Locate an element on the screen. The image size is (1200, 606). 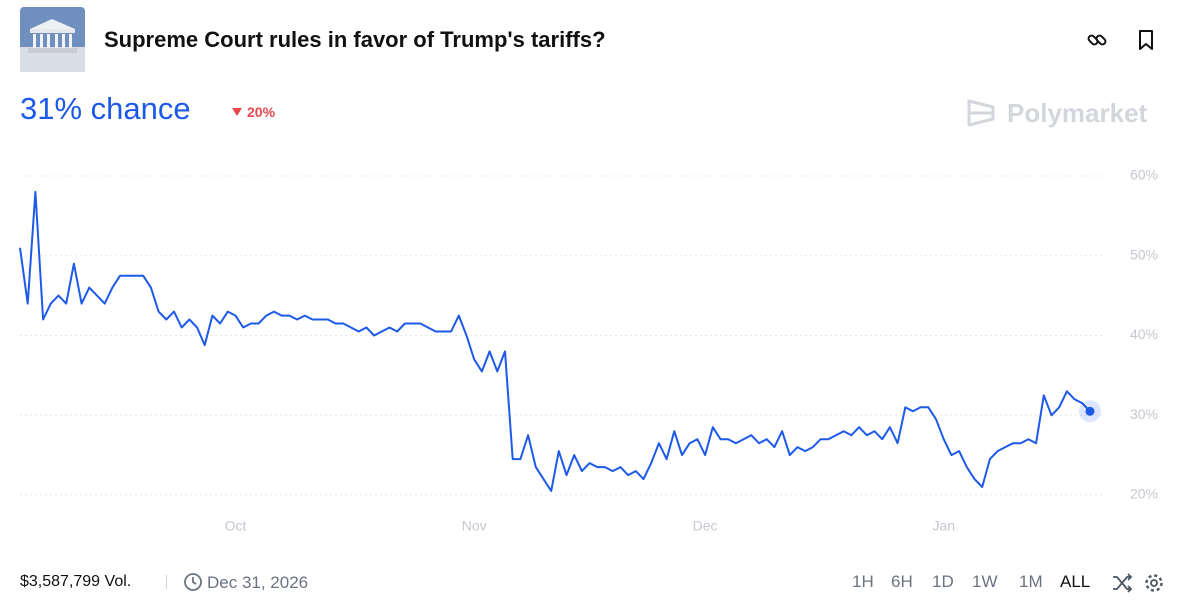
end-date: Dec 31, 2026 is located at coordinates (258, 582).